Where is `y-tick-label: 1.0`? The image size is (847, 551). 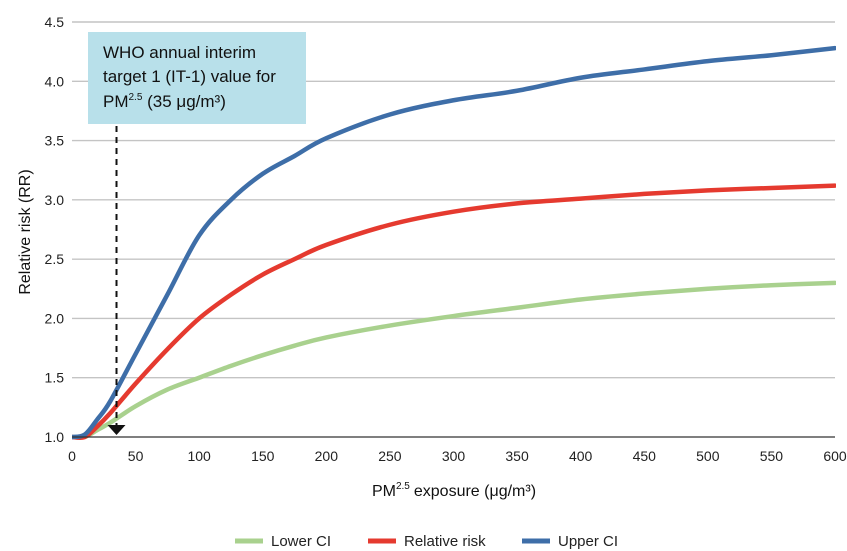 y-tick-label: 1.0 is located at coordinates (55, 437).